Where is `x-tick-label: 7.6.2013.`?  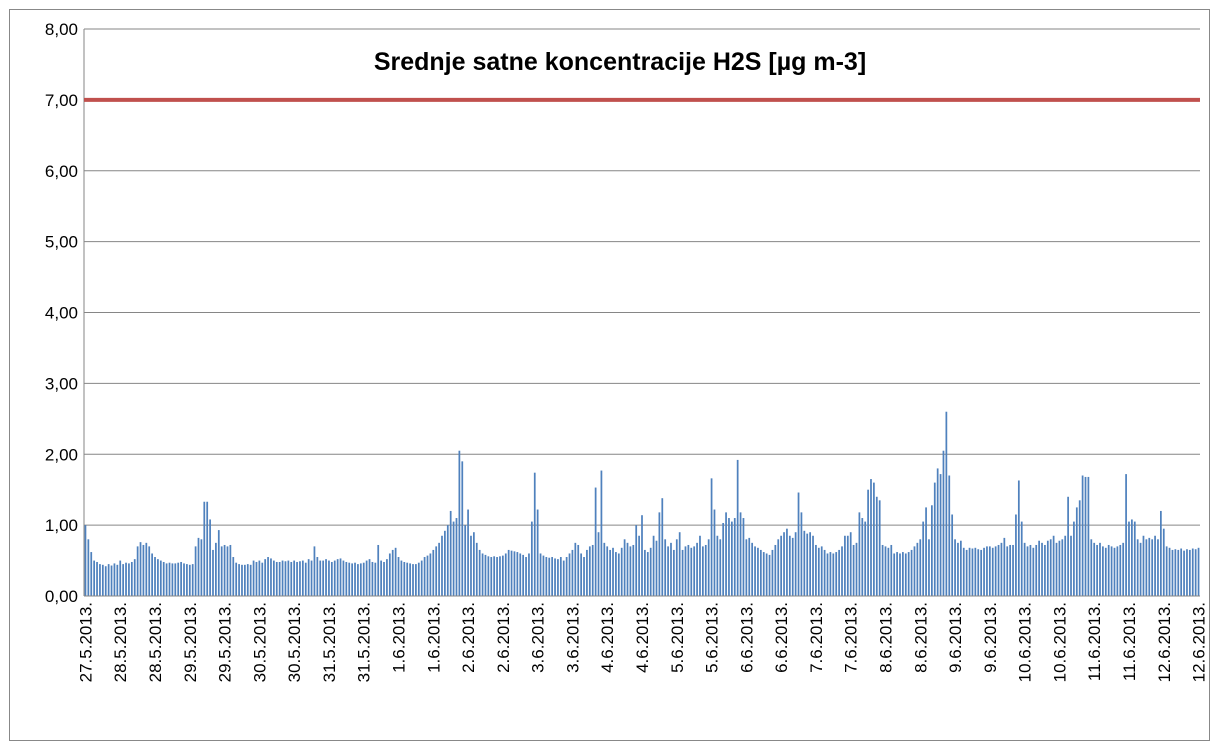
x-tick-label: 7.6.2013. is located at coordinates (851, 637).